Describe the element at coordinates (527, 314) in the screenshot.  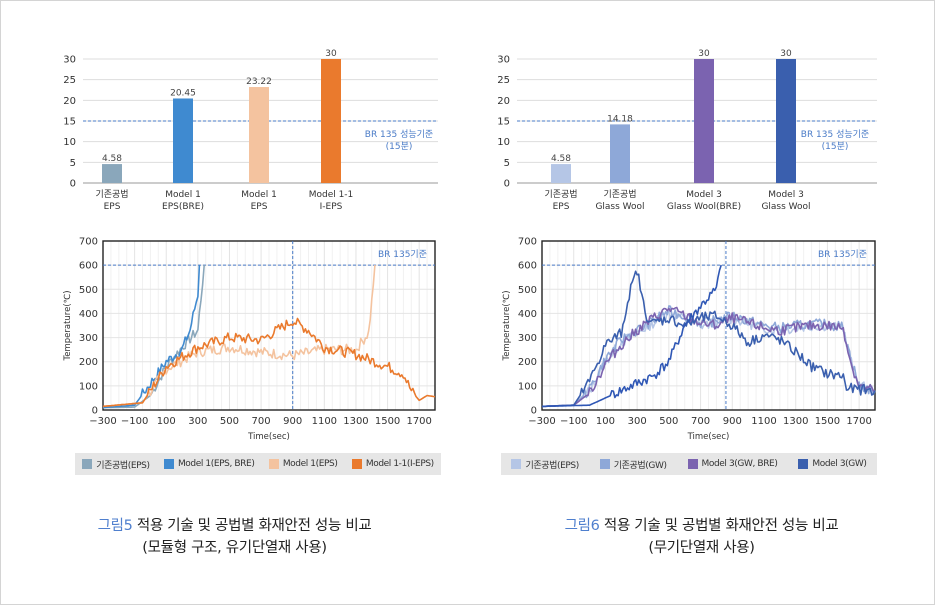
I see `y-tick-label: 400` at that location.